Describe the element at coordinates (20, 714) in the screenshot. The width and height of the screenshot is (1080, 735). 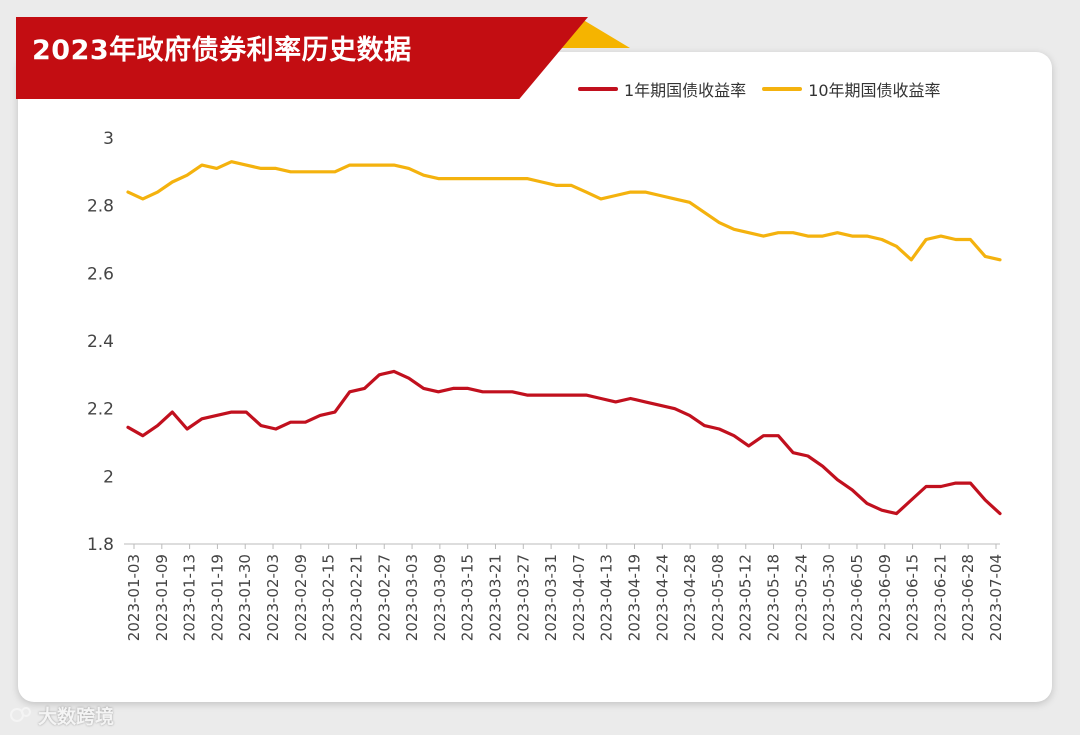
I see `brand-logo-icon` at that location.